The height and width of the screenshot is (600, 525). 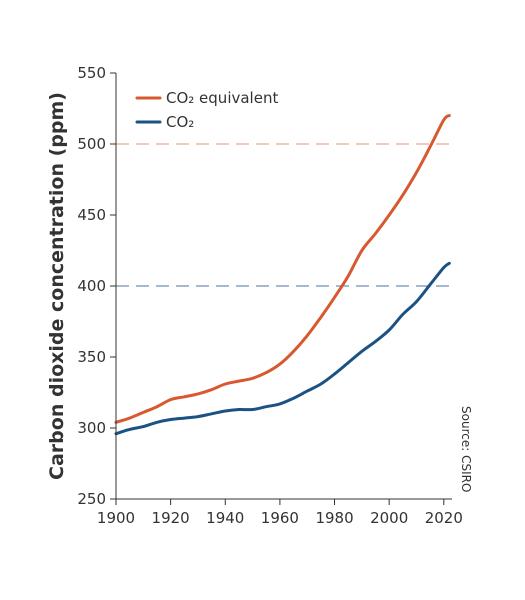 I want to click on x-tick-label: 1940, so click(x=225, y=518).